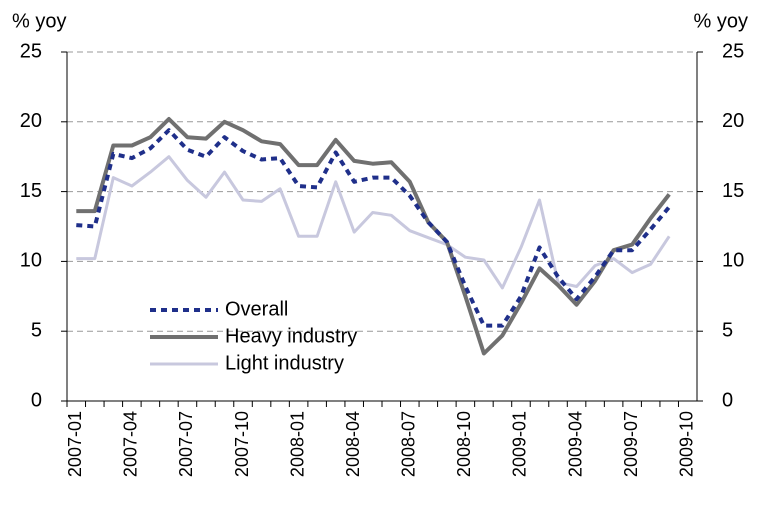  What do you see at coordinates (727, 330) in the screenshot?
I see `y2-tick-label: 5` at bounding box center [727, 330].